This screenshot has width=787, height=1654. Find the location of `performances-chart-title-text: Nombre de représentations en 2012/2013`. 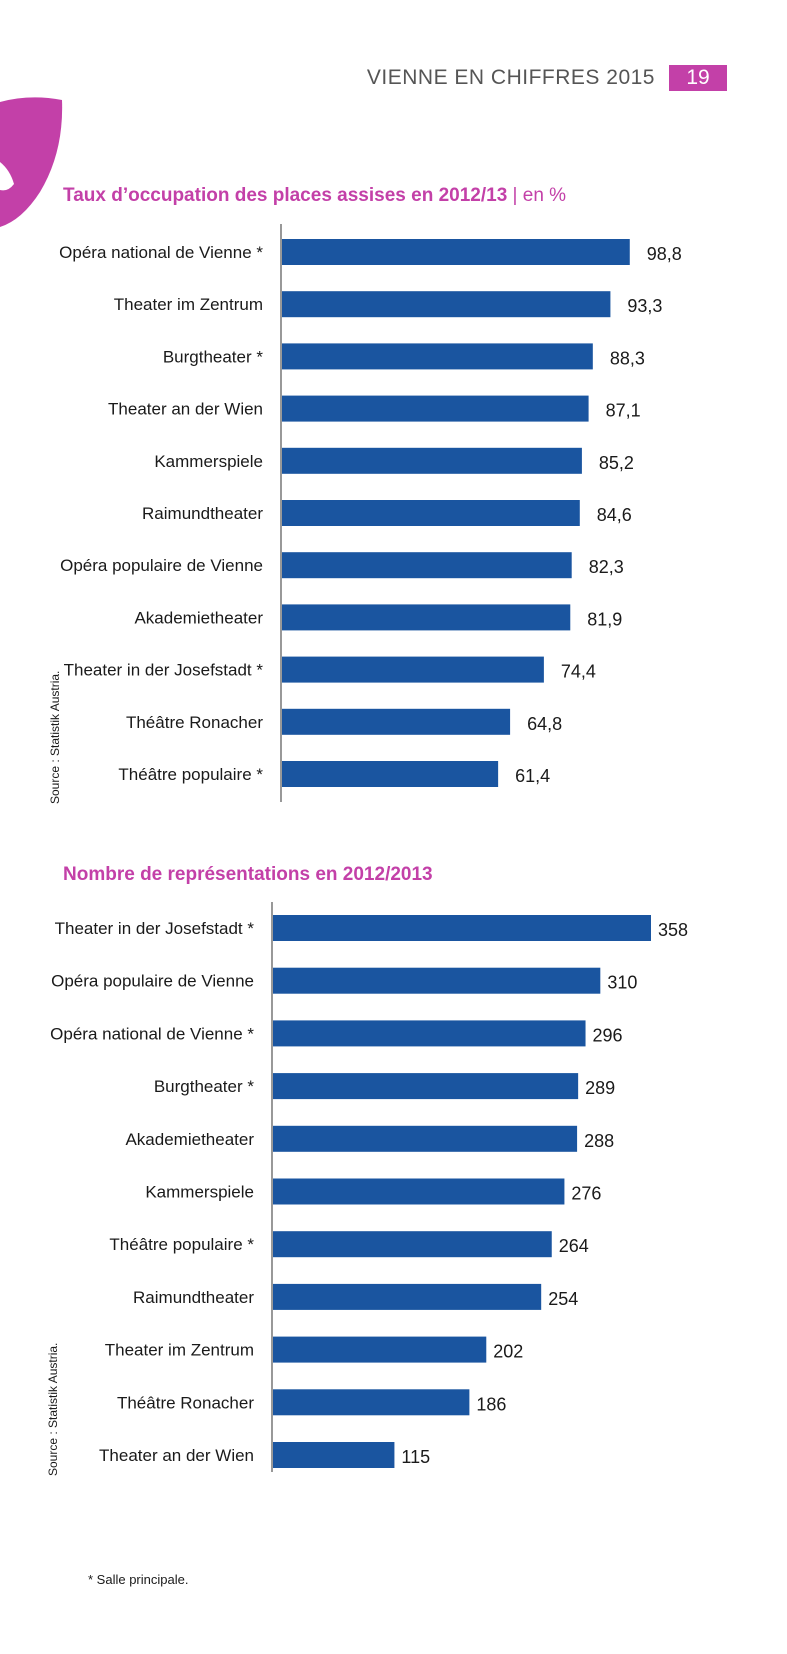

performances-chart-title-text: Nombre de représentations en 2012/2013 is located at coordinates (248, 874).